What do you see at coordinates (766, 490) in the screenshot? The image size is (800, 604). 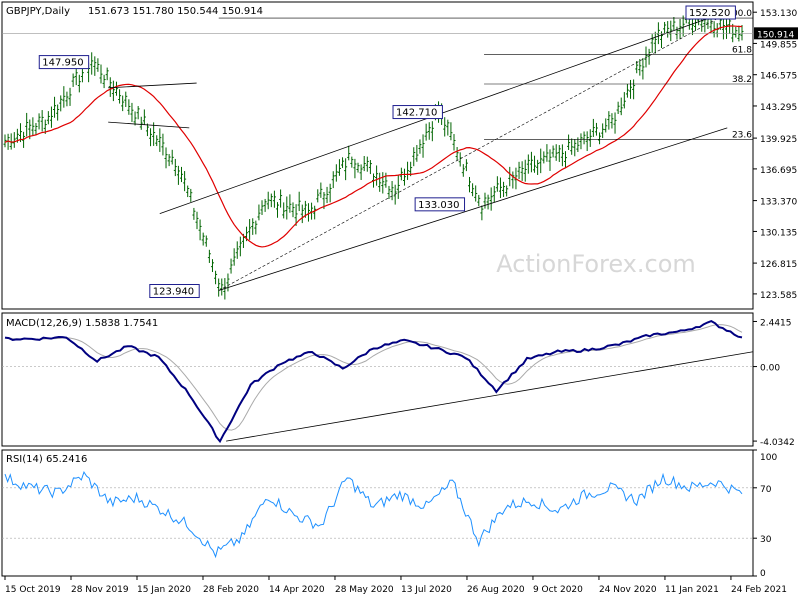 I see `rsi-axis-label: 70` at bounding box center [766, 490].